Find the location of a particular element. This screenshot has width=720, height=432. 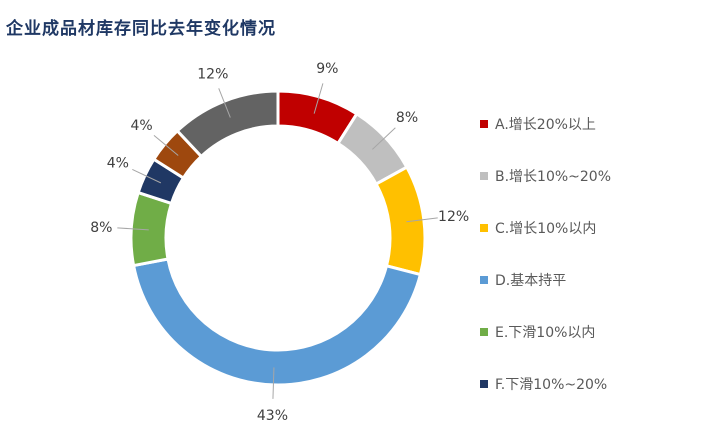

legend-item-b: B.增长10%~20% is located at coordinates (545, 176).